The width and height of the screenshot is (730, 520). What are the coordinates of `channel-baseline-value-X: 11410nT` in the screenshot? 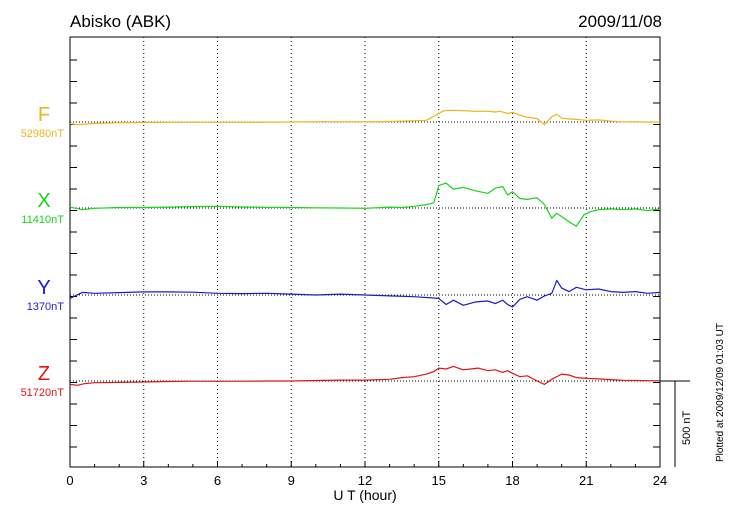 It's located at (42, 220).